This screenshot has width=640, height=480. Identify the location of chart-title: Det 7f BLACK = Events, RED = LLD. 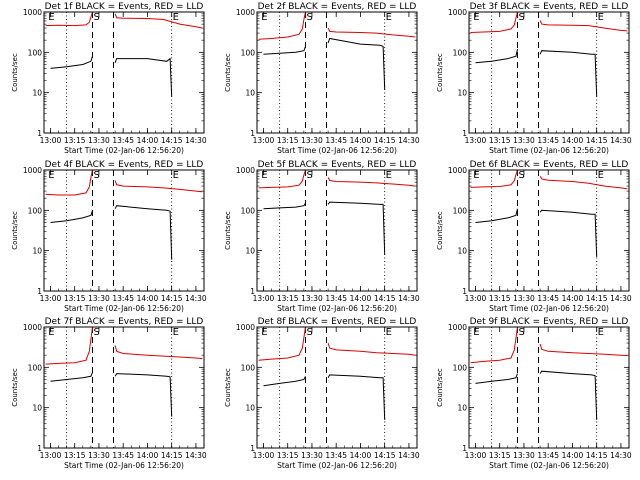
(124, 322).